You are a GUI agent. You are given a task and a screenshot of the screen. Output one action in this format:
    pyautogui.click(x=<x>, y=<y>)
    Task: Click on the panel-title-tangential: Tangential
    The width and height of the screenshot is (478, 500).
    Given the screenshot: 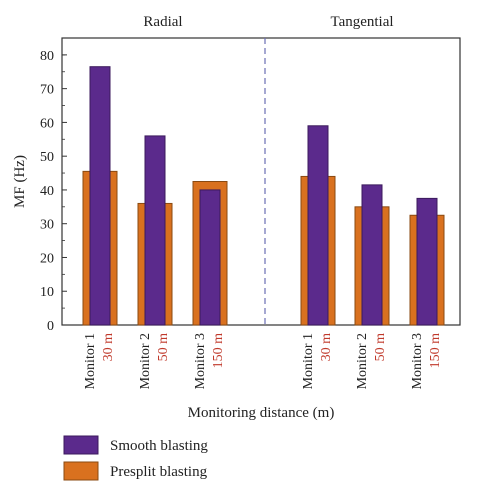 What is the action you would take?
    pyautogui.click(x=361, y=22)
    